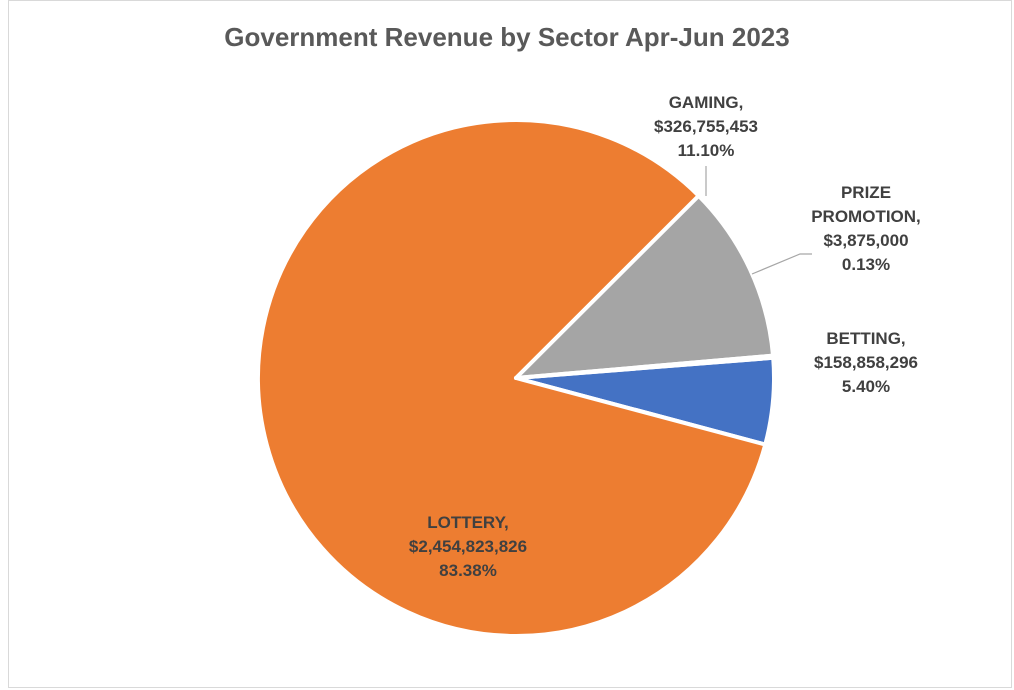  What do you see at coordinates (706, 126) in the screenshot?
I see `data-label-gaming: GAMING, $326,755,453 11.10%` at bounding box center [706, 126].